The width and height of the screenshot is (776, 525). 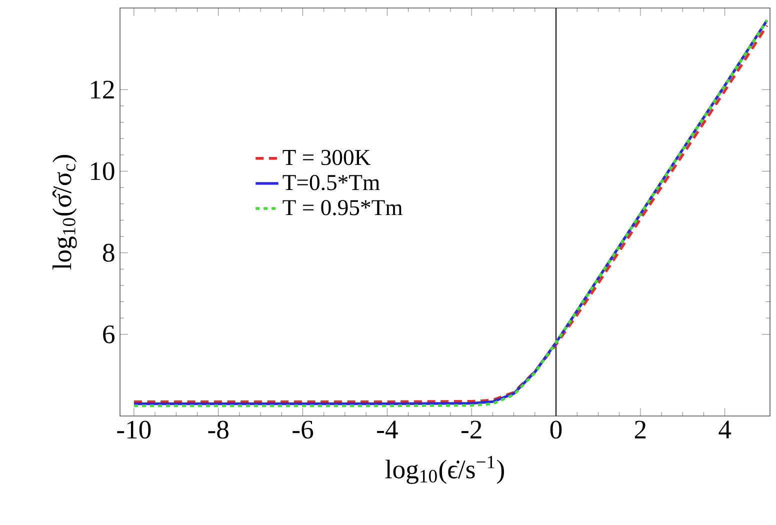 What do you see at coordinates (64, 212) in the screenshot?
I see `y-axis-title: log$_{10}$(σ̂/σ$_{c}$)` at bounding box center [64, 212].